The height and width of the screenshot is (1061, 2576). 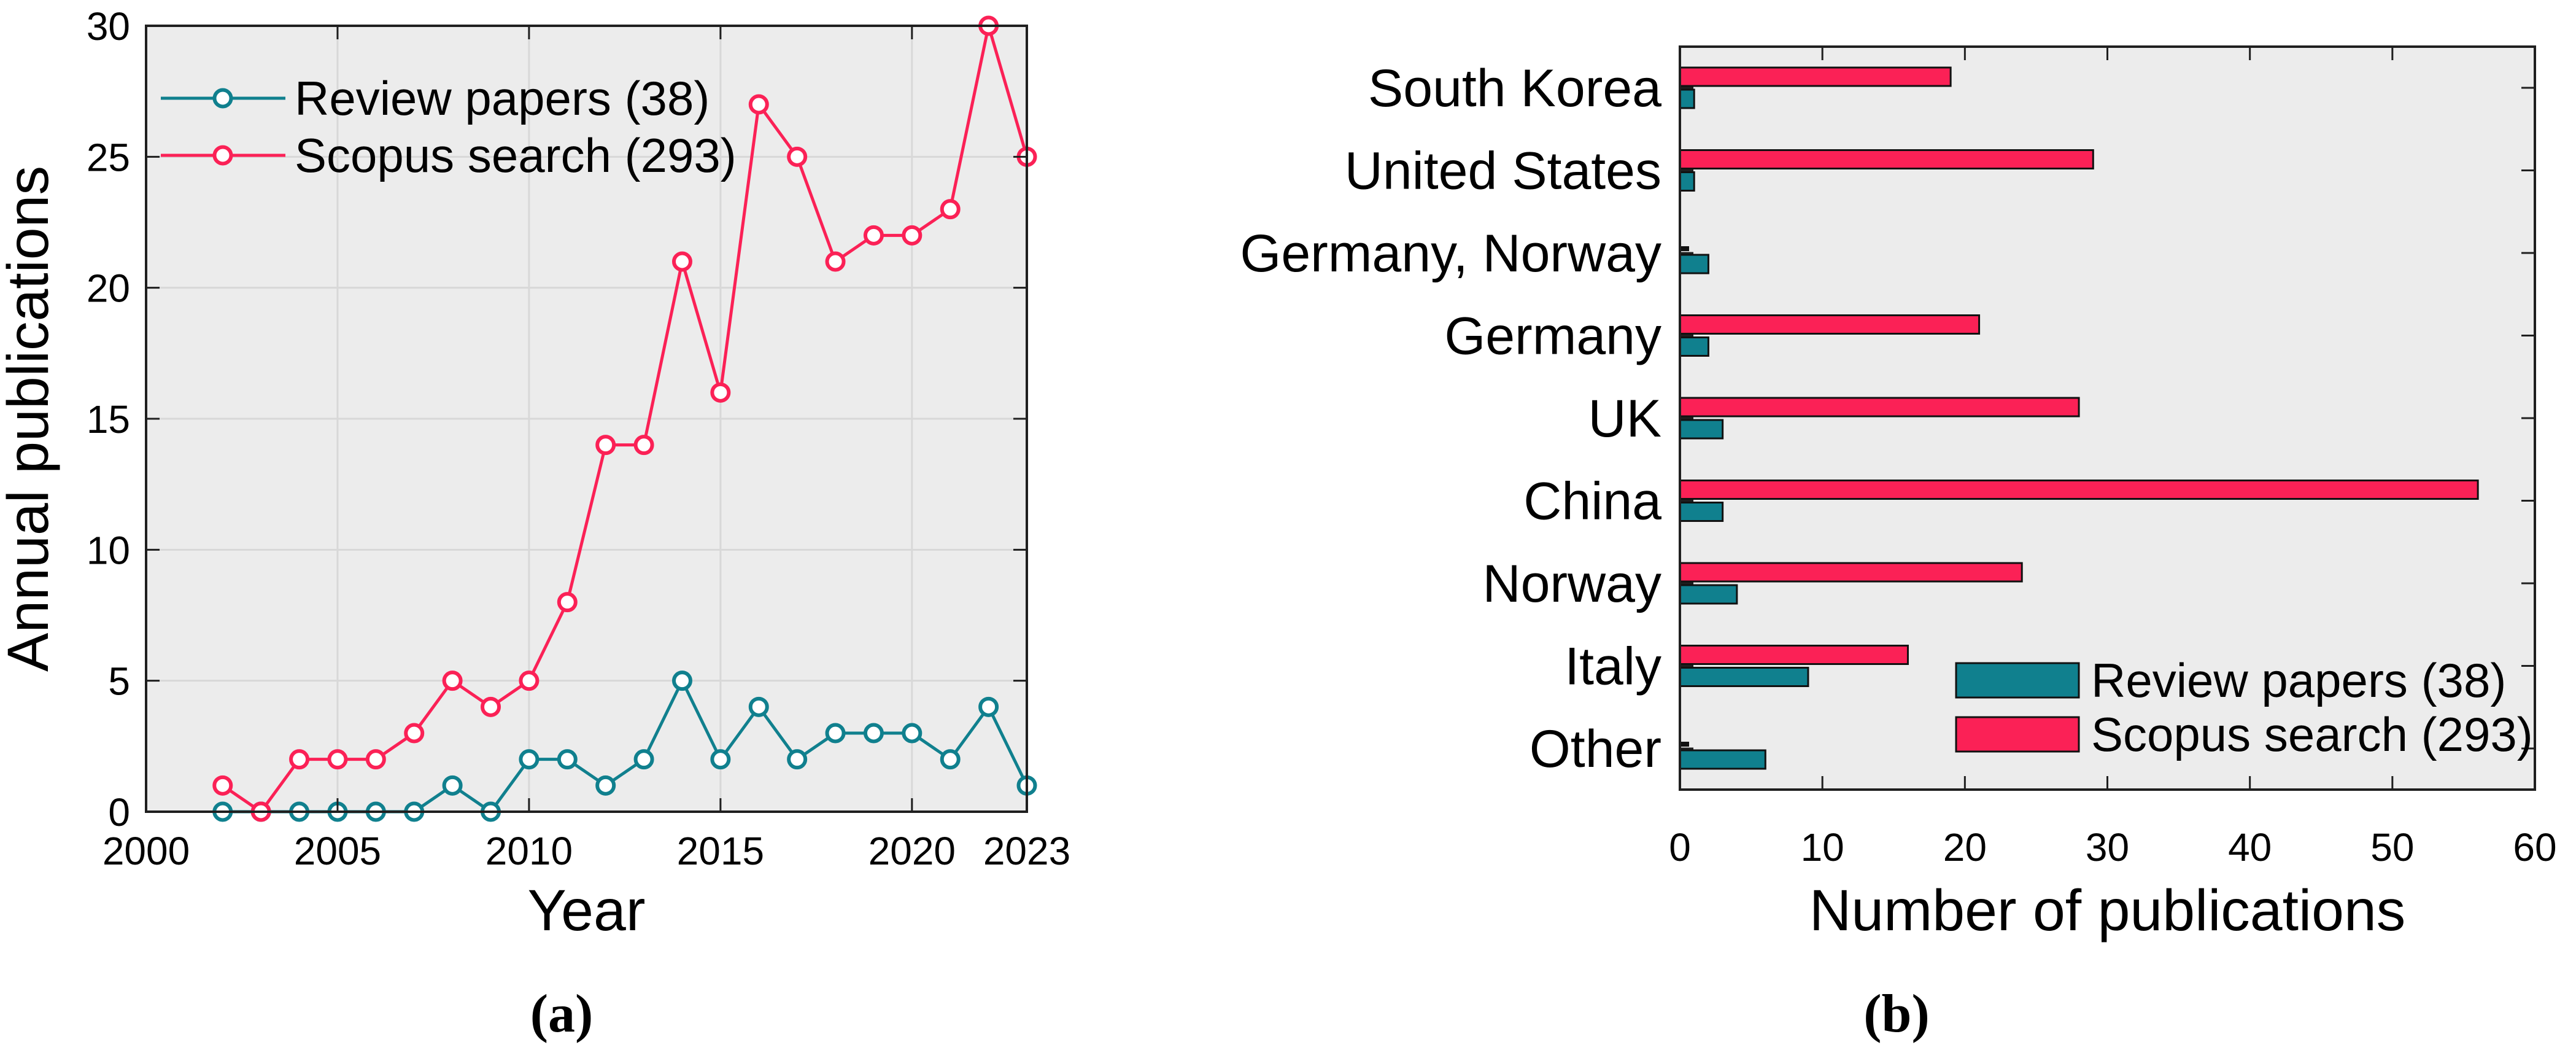 I want to click on y-tick-label: 5, so click(x=119, y=681).